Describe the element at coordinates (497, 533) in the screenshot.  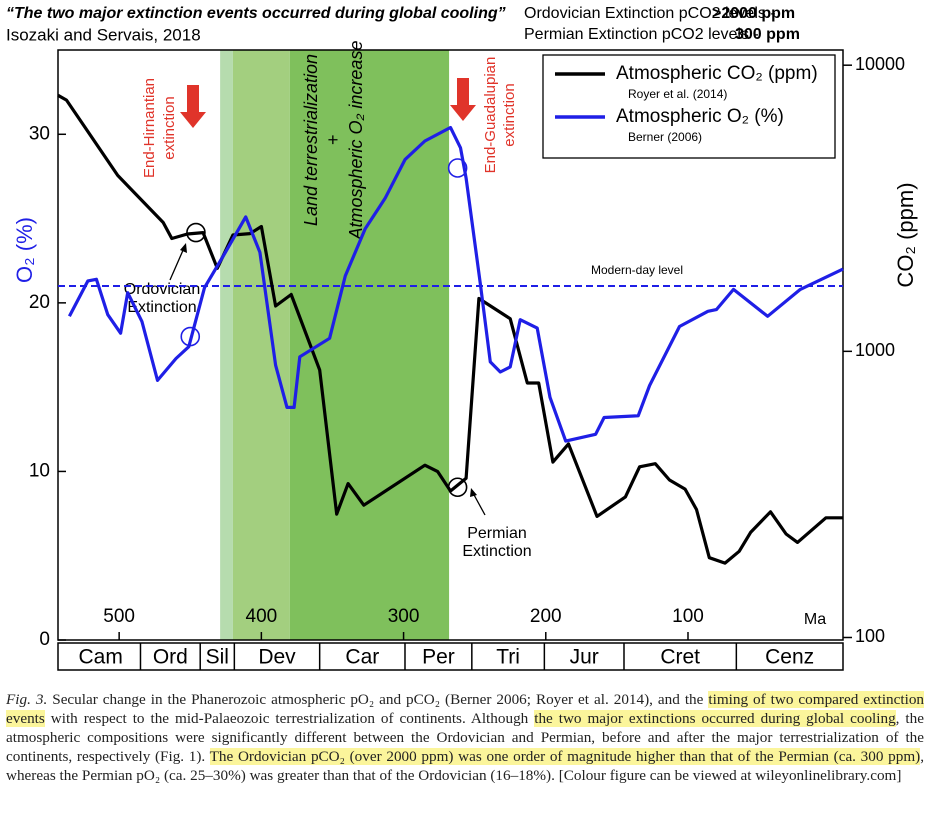
I see `annotation: Permian` at that location.